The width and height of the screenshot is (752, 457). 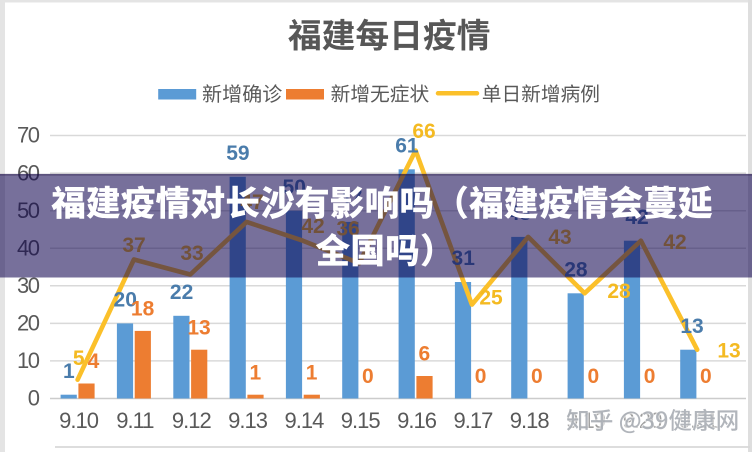 I want to click on svg-text: 9.17, so click(x=473, y=420).